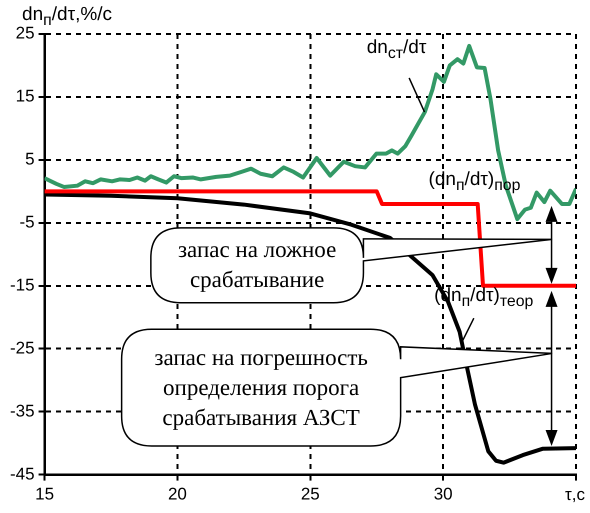 Image resolution: width=590 pixels, height=513 pixels. What do you see at coordinates (22, 410) in the screenshot?
I see `y-tick-label: -35` at bounding box center [22, 410].